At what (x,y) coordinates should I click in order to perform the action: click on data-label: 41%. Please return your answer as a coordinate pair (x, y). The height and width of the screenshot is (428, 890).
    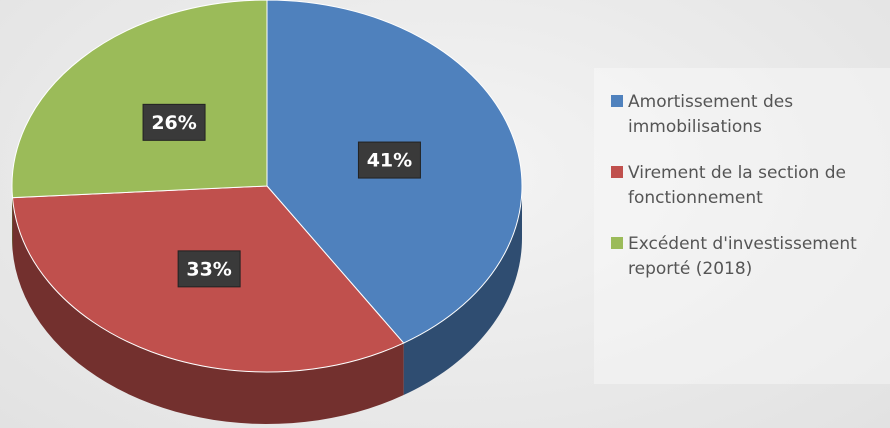
    Looking at the image, I should click on (389, 161).